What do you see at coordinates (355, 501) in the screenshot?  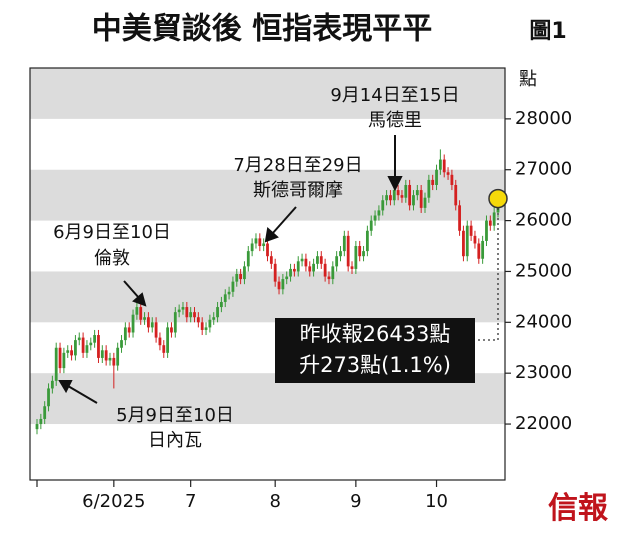 I see `x-tick-label: 9` at bounding box center [355, 501].